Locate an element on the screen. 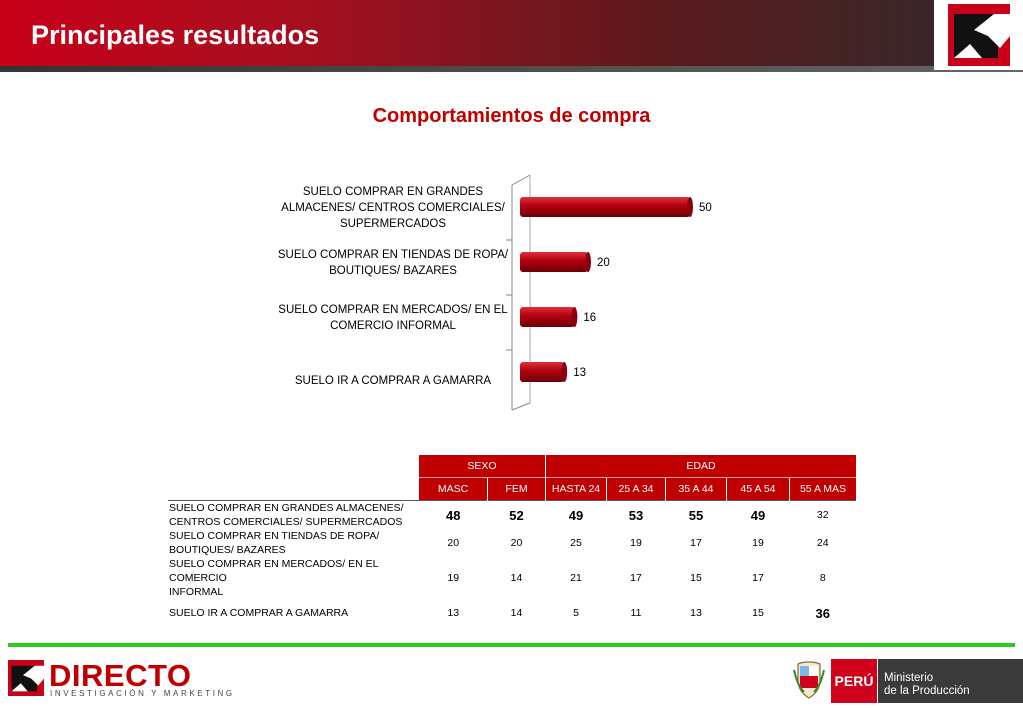 This screenshot has width=1023, height=708. coat-of-arms-icon is located at coordinates (809, 680).